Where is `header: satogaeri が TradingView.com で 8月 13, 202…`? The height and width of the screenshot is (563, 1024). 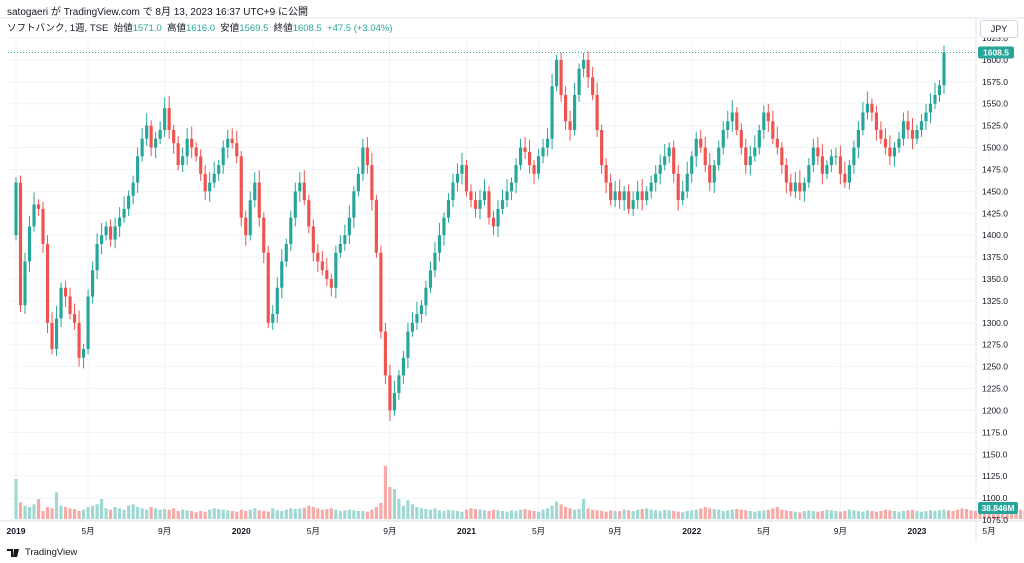
header: satogaeri が TradingView.com で 8月 13, 202… is located at coordinates (512, 9).